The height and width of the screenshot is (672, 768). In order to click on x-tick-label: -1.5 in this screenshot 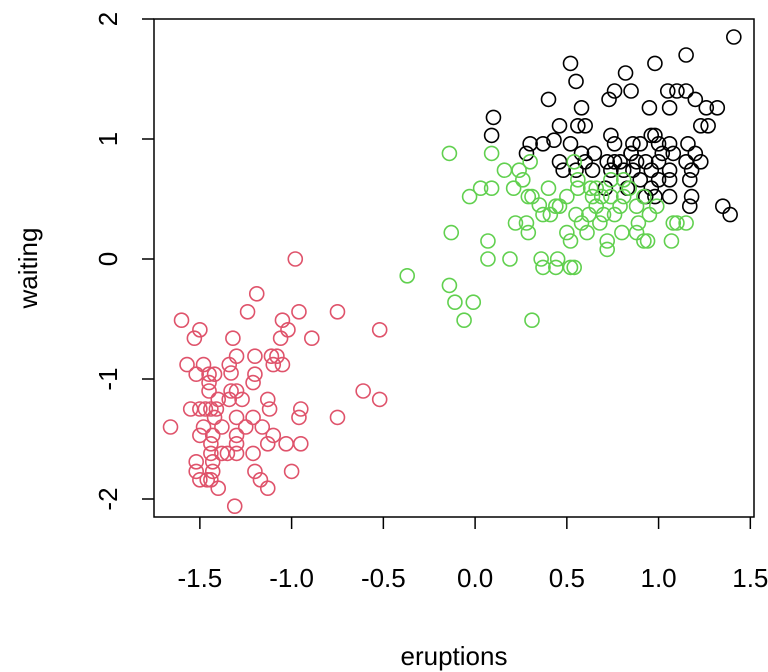, I will do `click(199, 578)`.